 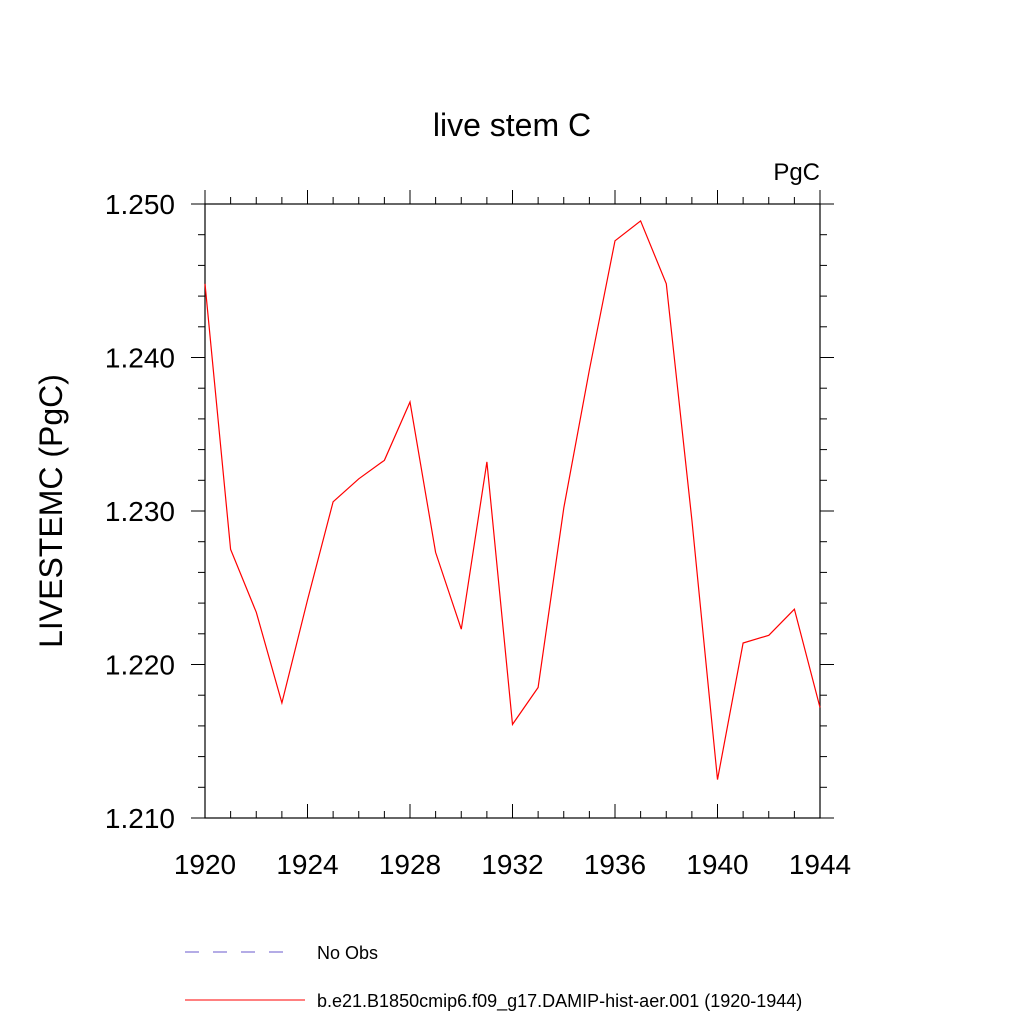 What do you see at coordinates (205, 864) in the screenshot?
I see `x-tick-label: 1920` at bounding box center [205, 864].